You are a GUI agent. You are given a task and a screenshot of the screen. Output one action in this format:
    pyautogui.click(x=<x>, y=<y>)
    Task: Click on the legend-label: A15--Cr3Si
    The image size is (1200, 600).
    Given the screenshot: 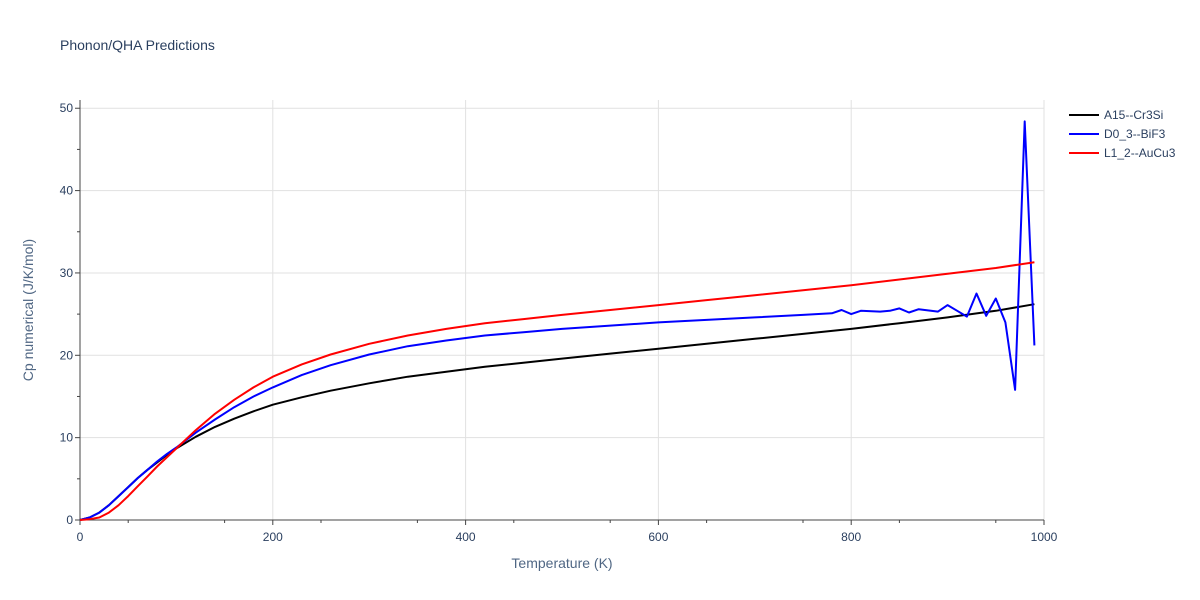 What is the action you would take?
    pyautogui.click(x=1133, y=115)
    